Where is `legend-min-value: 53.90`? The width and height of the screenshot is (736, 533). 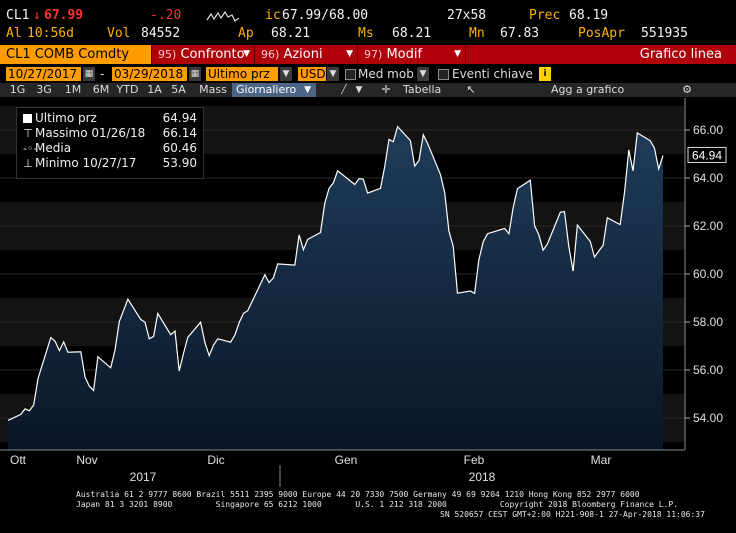
legend-min-value: 53.90 is located at coordinates (179, 163).